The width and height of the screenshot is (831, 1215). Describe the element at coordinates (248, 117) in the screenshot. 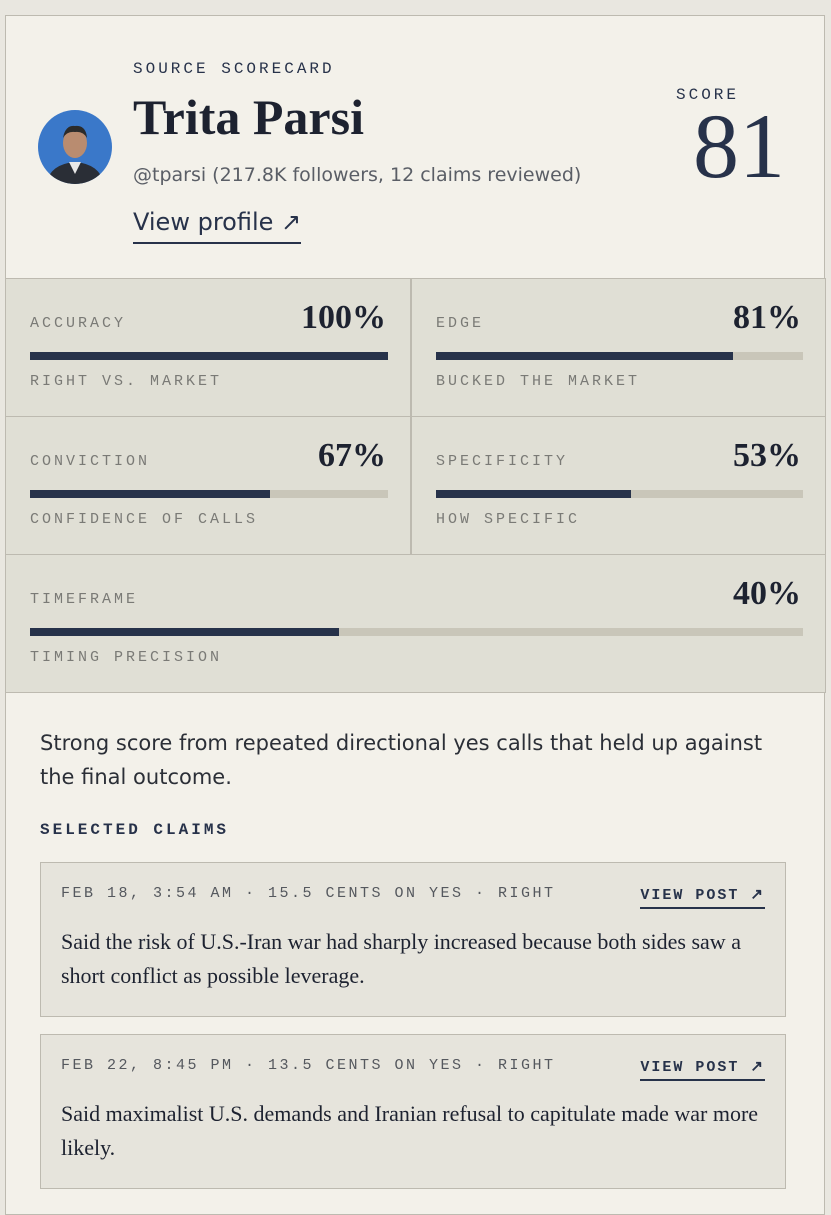

I see `source-name: Trita Parsi` at that location.